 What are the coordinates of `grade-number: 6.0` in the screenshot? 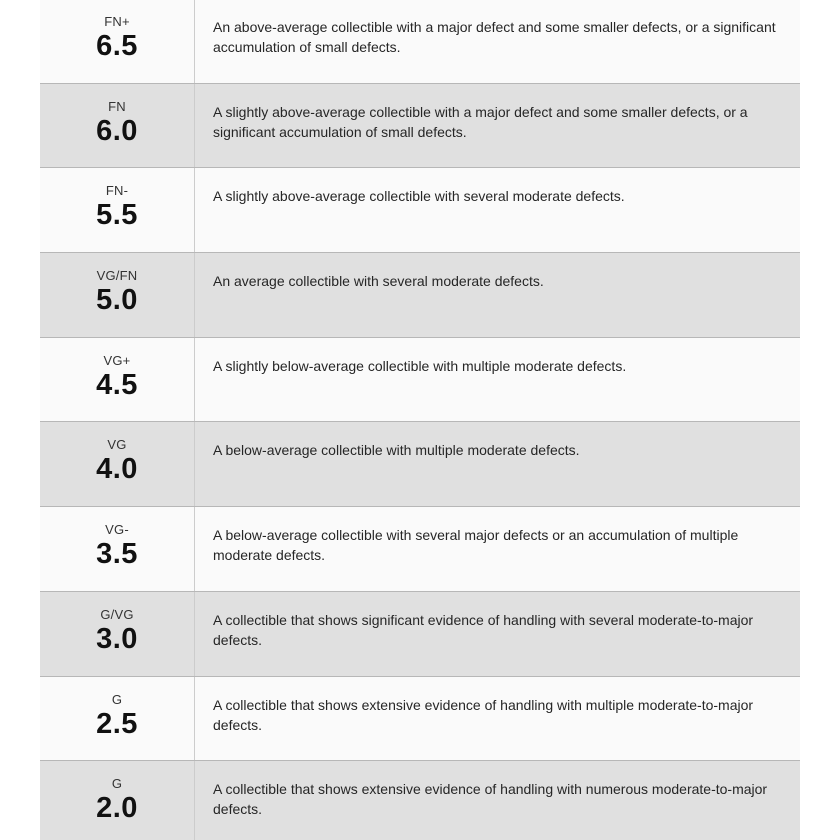 It's located at (117, 130).